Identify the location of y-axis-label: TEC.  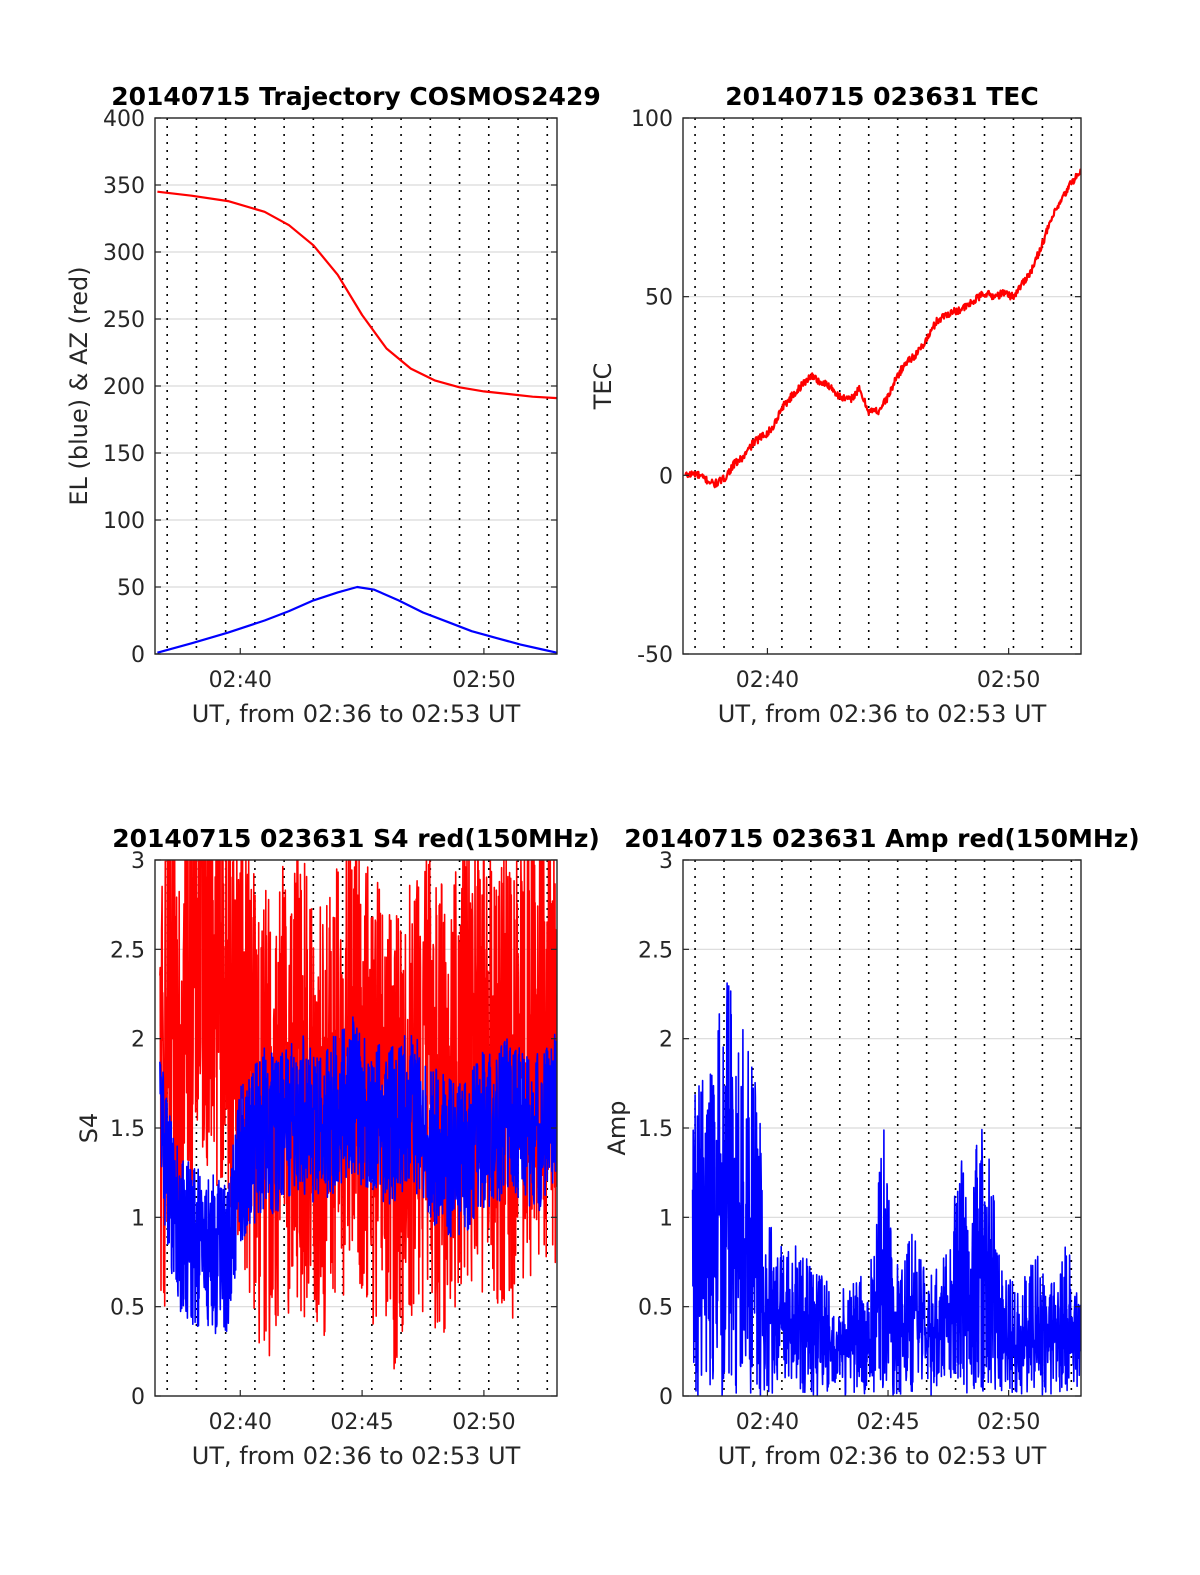
(603, 387).